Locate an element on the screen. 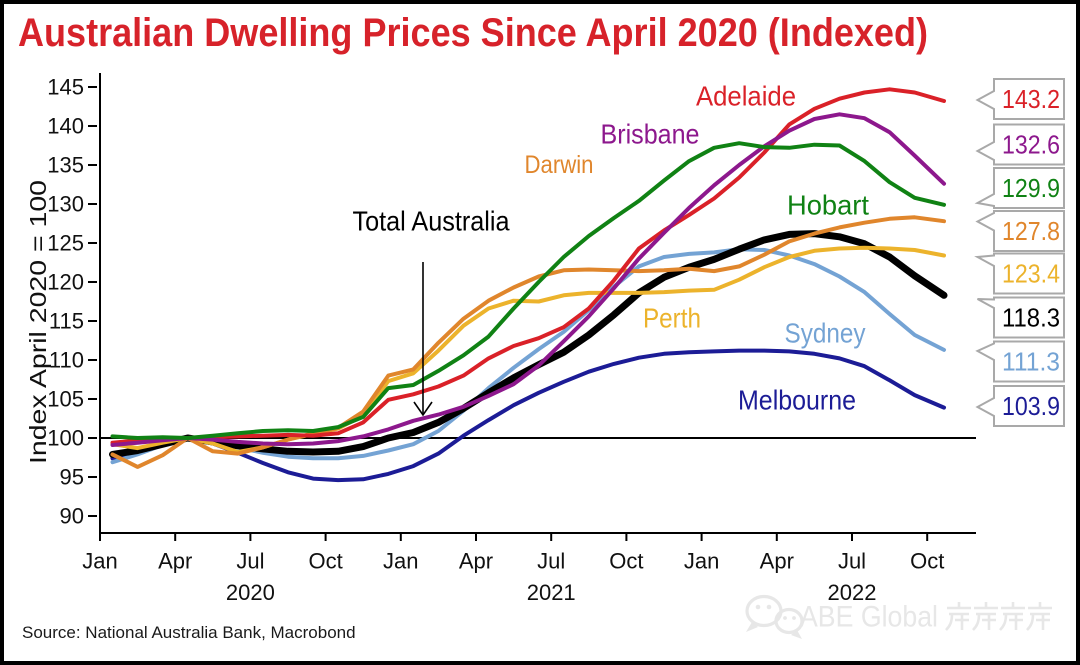 The width and height of the screenshot is (1080, 665). svg-text: 2022 is located at coordinates (852, 592).